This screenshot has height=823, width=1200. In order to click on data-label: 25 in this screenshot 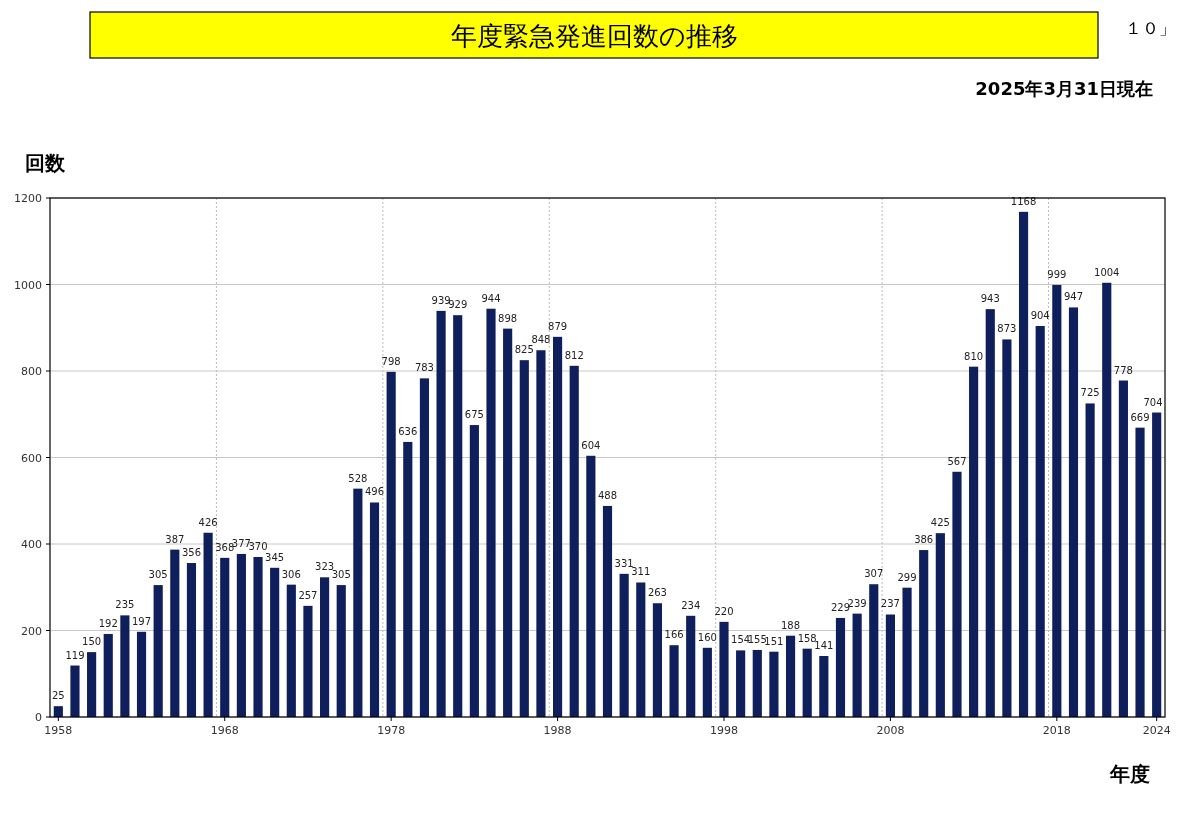, I will do `click(58, 696)`.